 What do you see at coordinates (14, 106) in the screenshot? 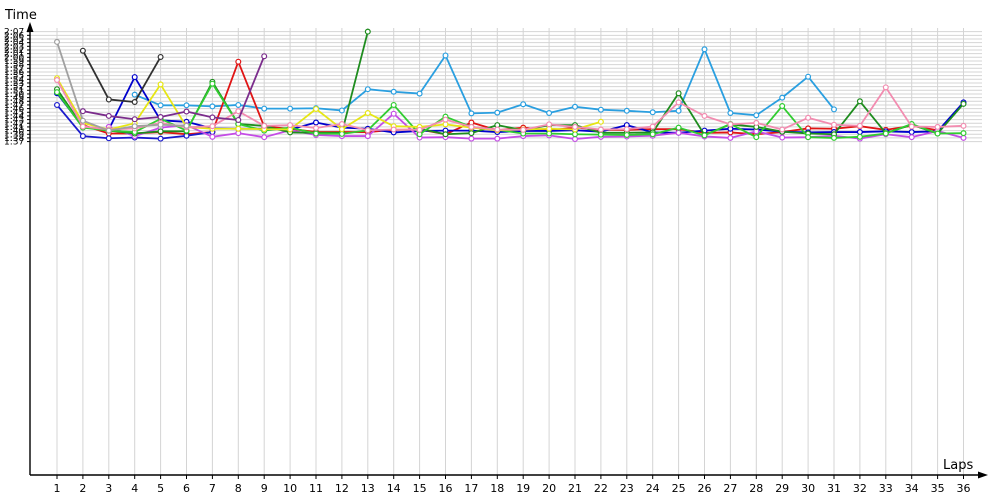
I see `y-tick-label: 1:47` at bounding box center [14, 106].